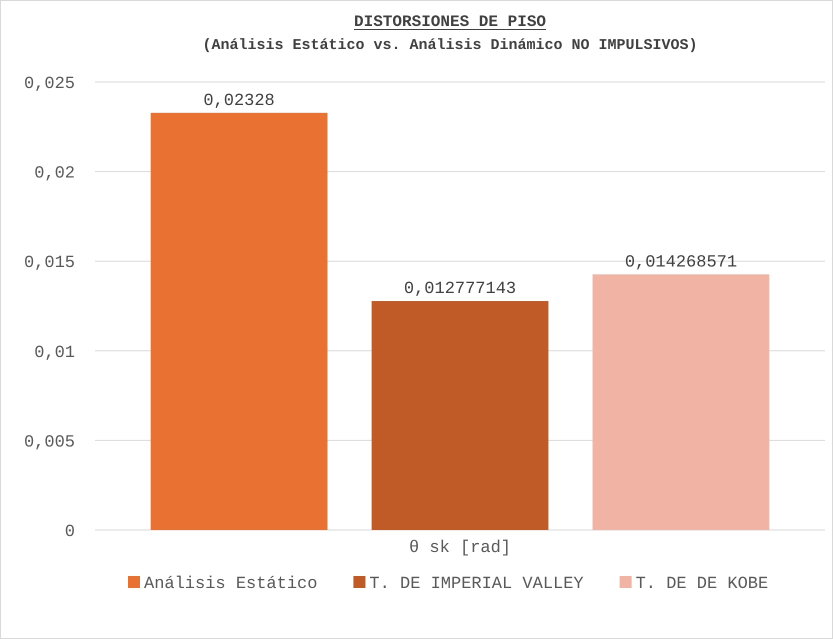 The height and width of the screenshot is (639, 833). I want to click on y-tick-label: 0, so click(69, 532).